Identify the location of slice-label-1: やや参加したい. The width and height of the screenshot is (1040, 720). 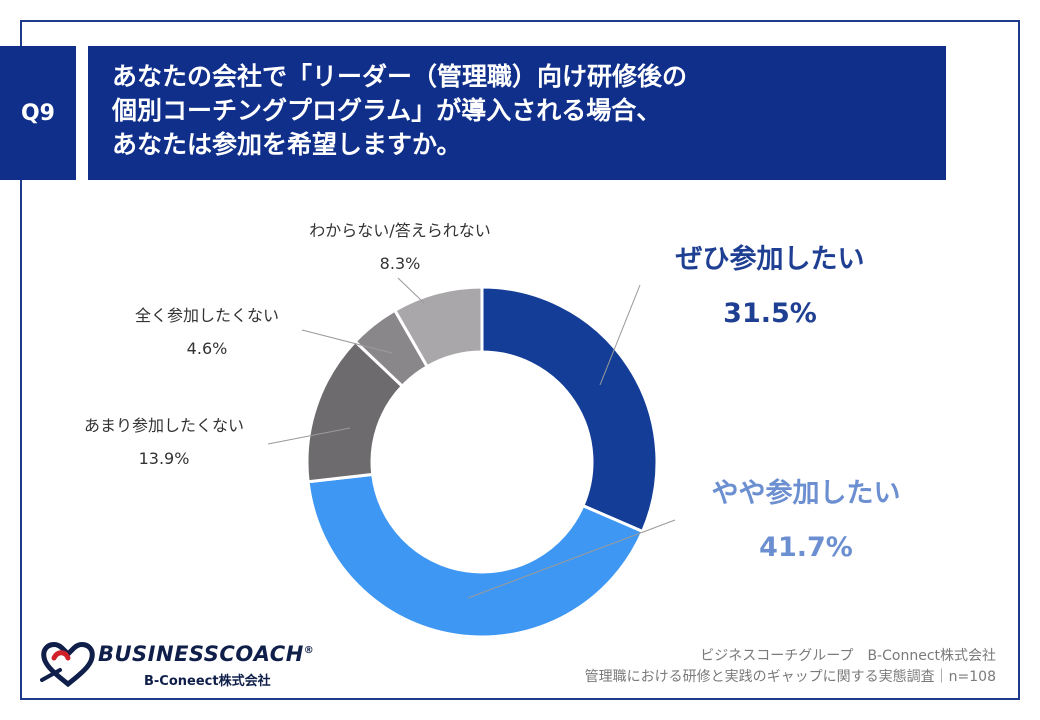
(806, 493).